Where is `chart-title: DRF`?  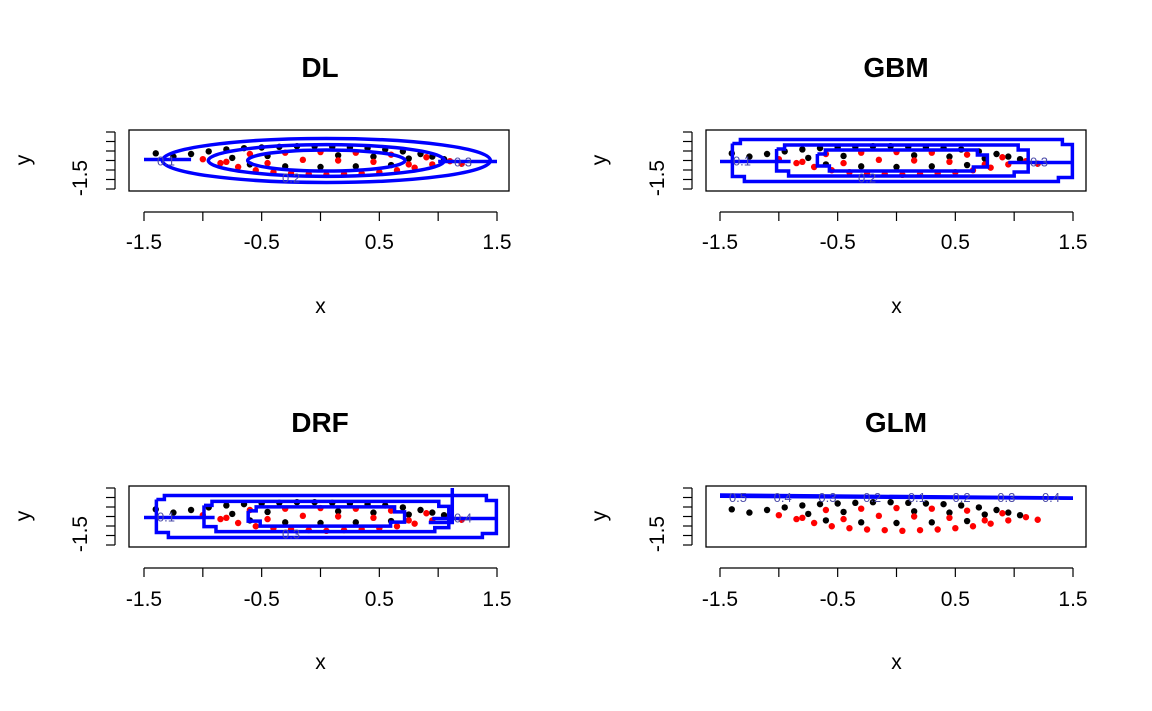 chart-title: DRF is located at coordinates (320, 422).